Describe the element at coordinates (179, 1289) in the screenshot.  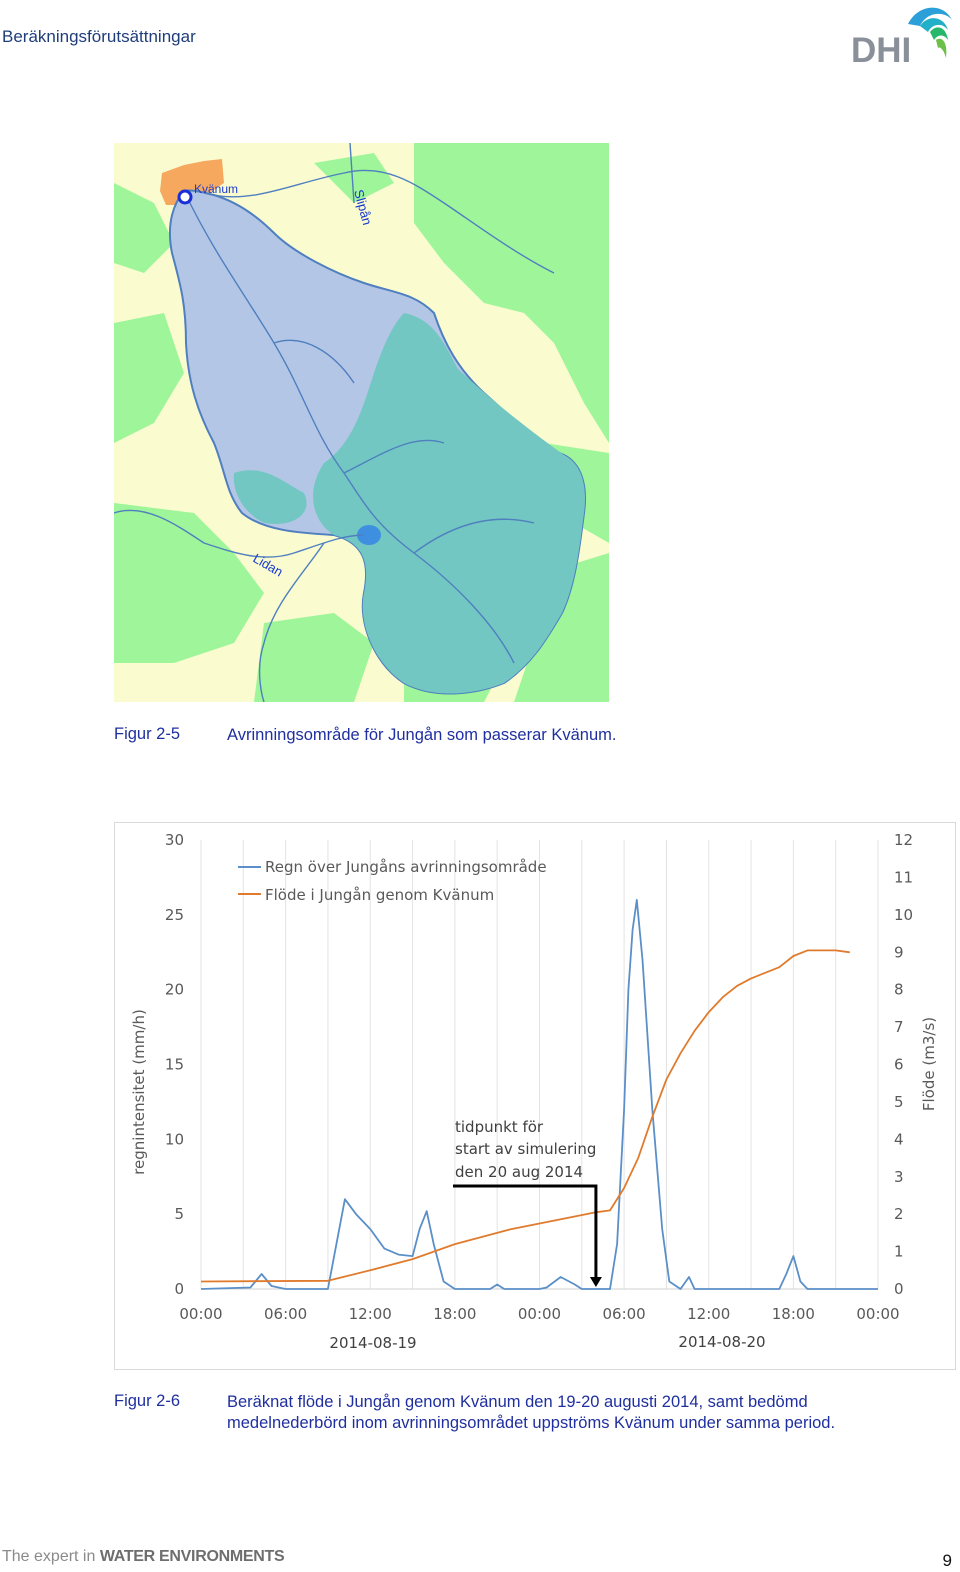
I see `y-tick-left: 0` at that location.